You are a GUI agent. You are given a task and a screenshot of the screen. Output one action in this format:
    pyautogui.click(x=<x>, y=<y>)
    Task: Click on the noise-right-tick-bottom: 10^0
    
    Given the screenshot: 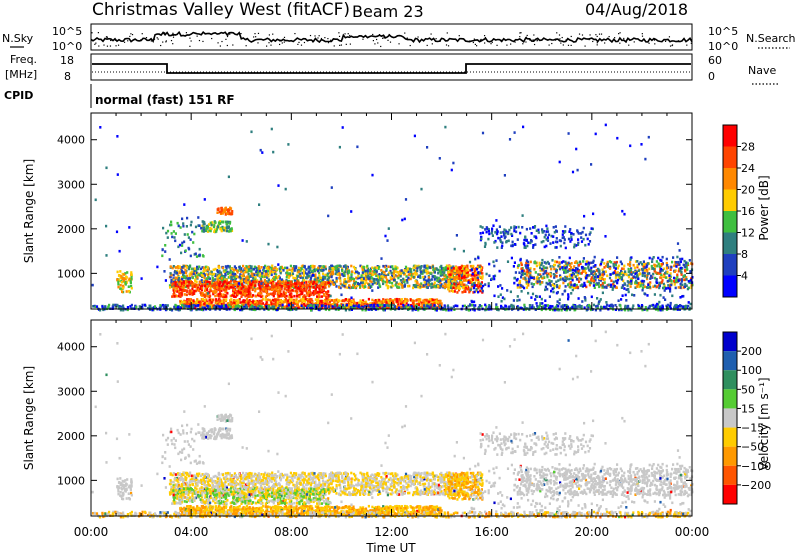 What is the action you would take?
    pyautogui.click(x=723, y=46)
    